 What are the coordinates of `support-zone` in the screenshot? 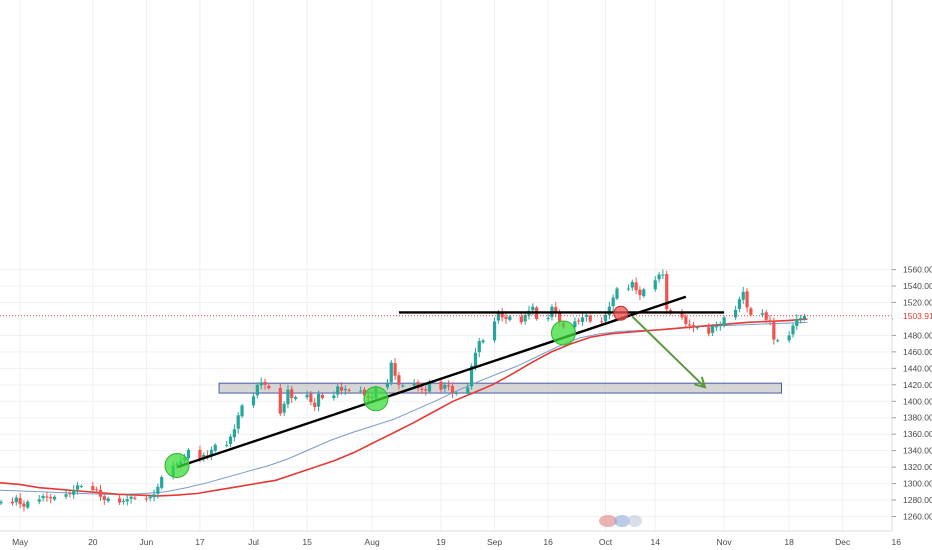 It's located at (500, 388).